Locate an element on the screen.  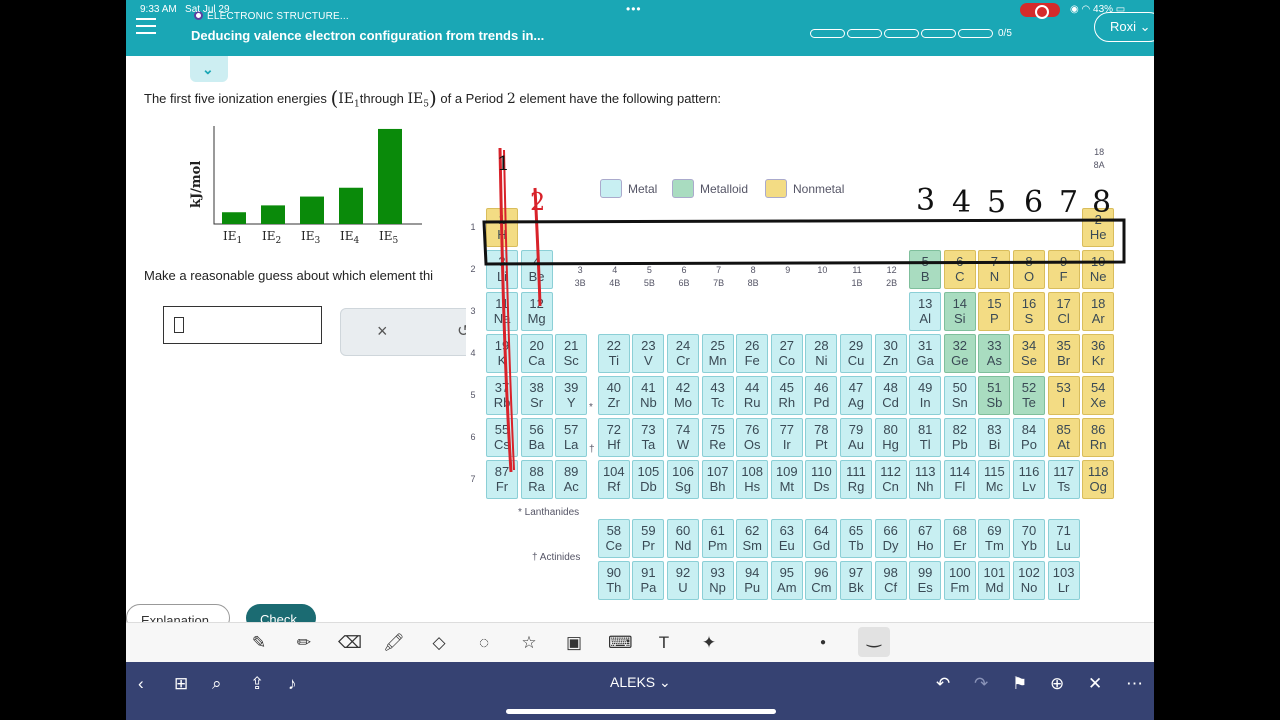
element-hg: 80 Hg is located at coordinates (890, 437).